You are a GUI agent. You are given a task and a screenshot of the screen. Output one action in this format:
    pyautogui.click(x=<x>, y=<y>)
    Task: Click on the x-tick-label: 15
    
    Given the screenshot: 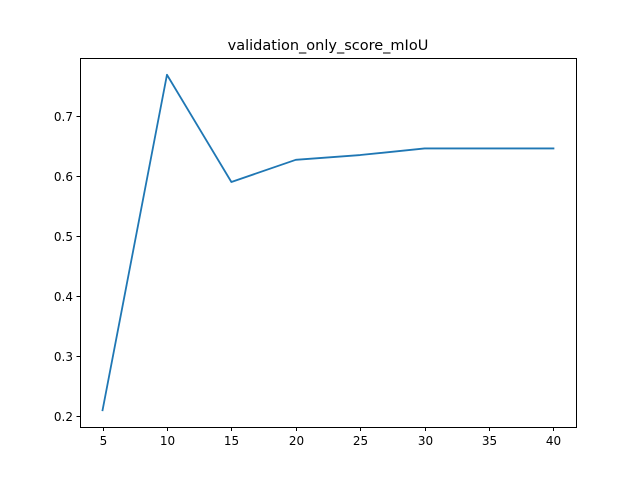 What is the action you would take?
    pyautogui.click(x=231, y=441)
    